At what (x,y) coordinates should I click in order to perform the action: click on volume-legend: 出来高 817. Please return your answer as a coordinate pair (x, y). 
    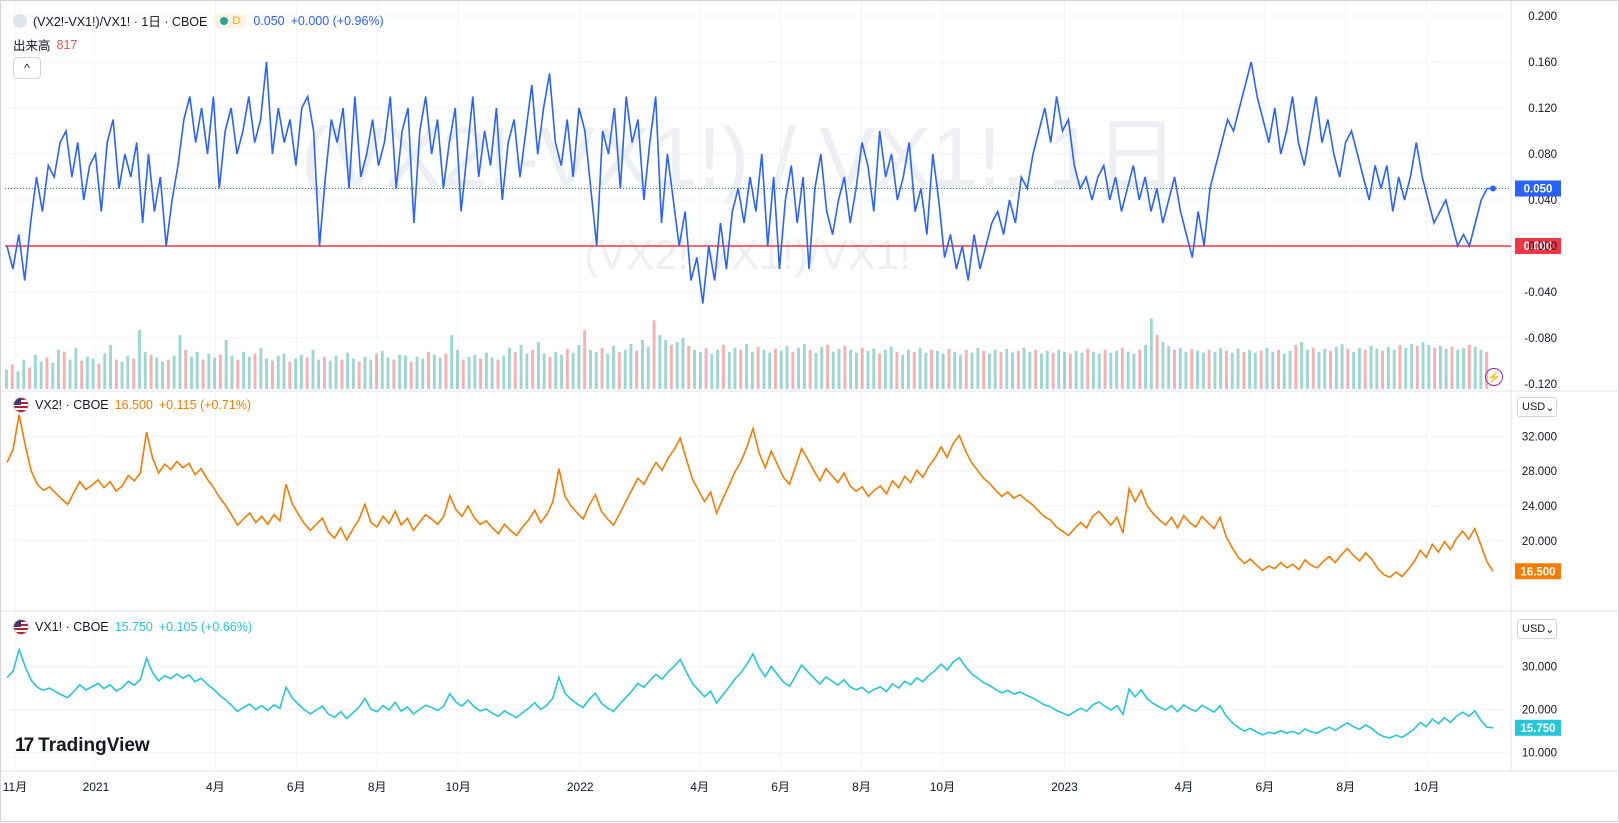
    Looking at the image, I should click on (45, 44).